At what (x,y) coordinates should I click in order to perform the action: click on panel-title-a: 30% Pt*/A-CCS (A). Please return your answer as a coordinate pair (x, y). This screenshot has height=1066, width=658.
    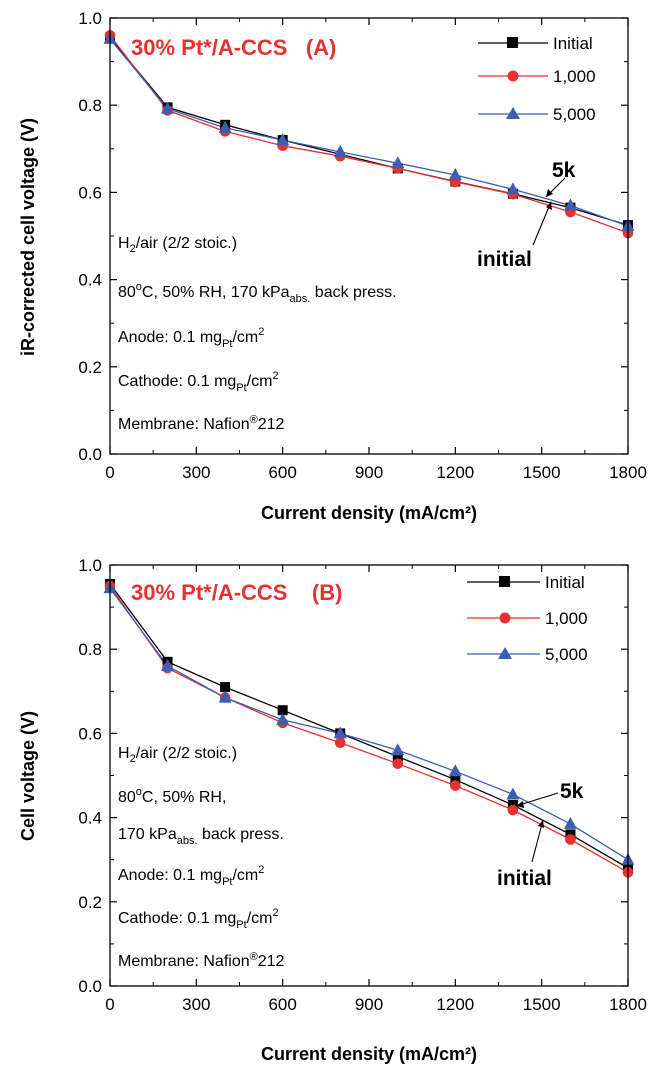
    Looking at the image, I should click on (233, 47).